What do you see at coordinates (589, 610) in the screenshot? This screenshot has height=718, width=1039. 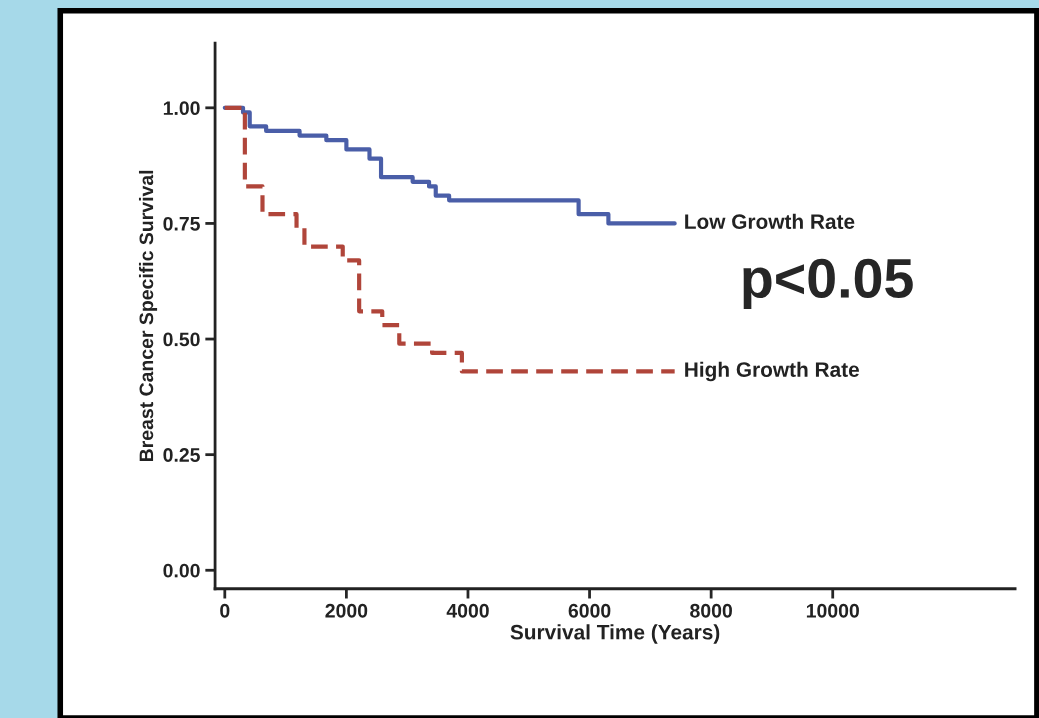 I see `x-tick-label: 6000` at bounding box center [589, 610].